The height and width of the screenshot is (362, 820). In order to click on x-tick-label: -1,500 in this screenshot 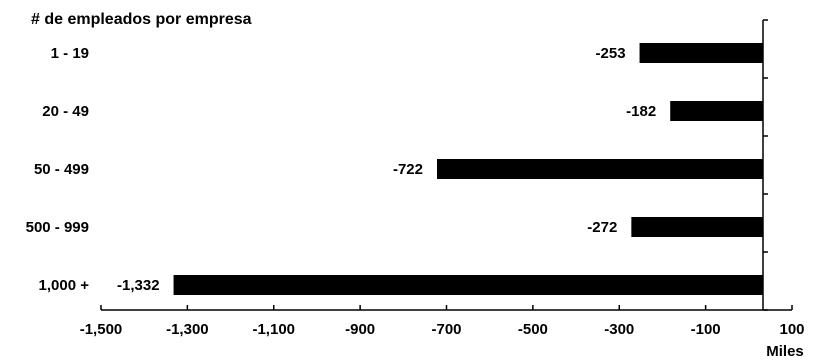, I will do `click(101, 329)`.